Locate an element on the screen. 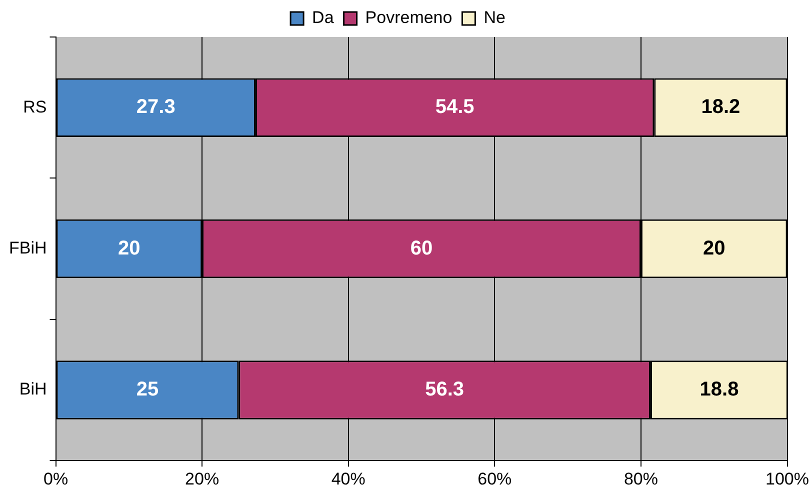 The image size is (812, 497). legend-label: Da is located at coordinates (323, 18).